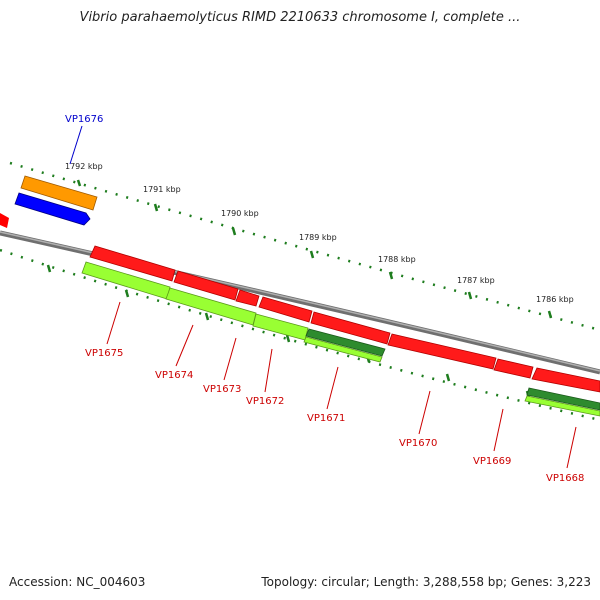 This screenshot has height=600, width=600. I want to click on gene-label-vp1676: VP1676, so click(84, 119).